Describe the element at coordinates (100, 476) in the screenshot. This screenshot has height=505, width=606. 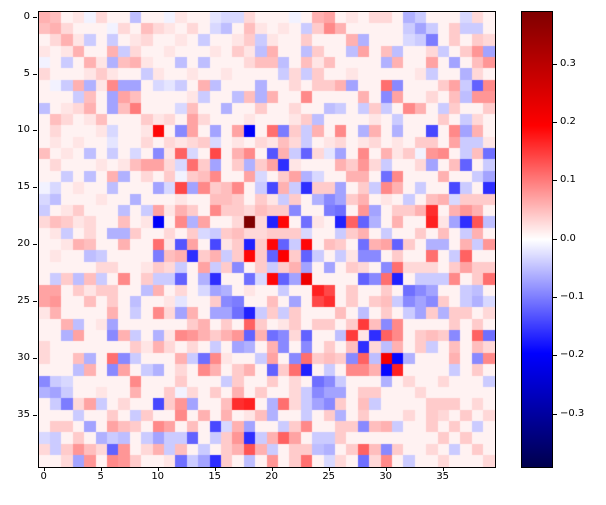
I see `x-tick-label: 5` at that location.